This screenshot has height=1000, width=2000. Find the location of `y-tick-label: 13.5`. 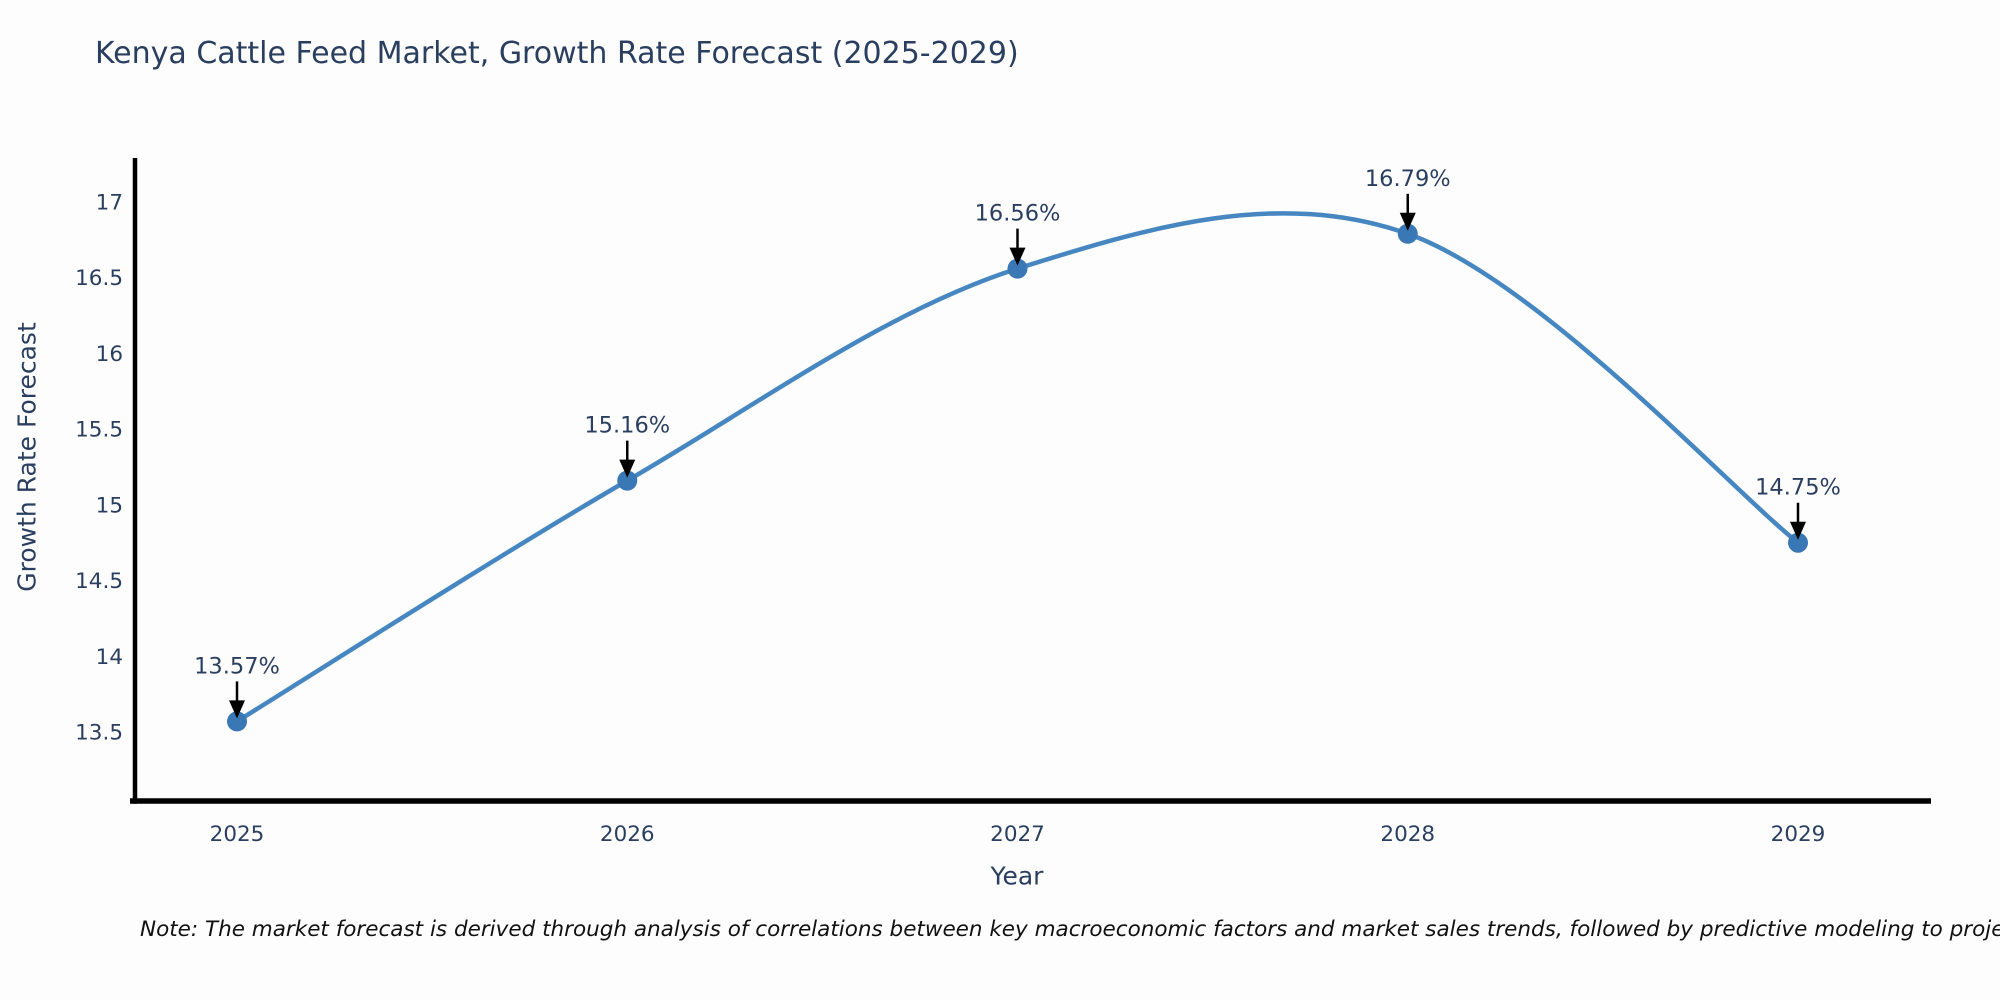

y-tick-label: 13.5 is located at coordinates (99, 733).